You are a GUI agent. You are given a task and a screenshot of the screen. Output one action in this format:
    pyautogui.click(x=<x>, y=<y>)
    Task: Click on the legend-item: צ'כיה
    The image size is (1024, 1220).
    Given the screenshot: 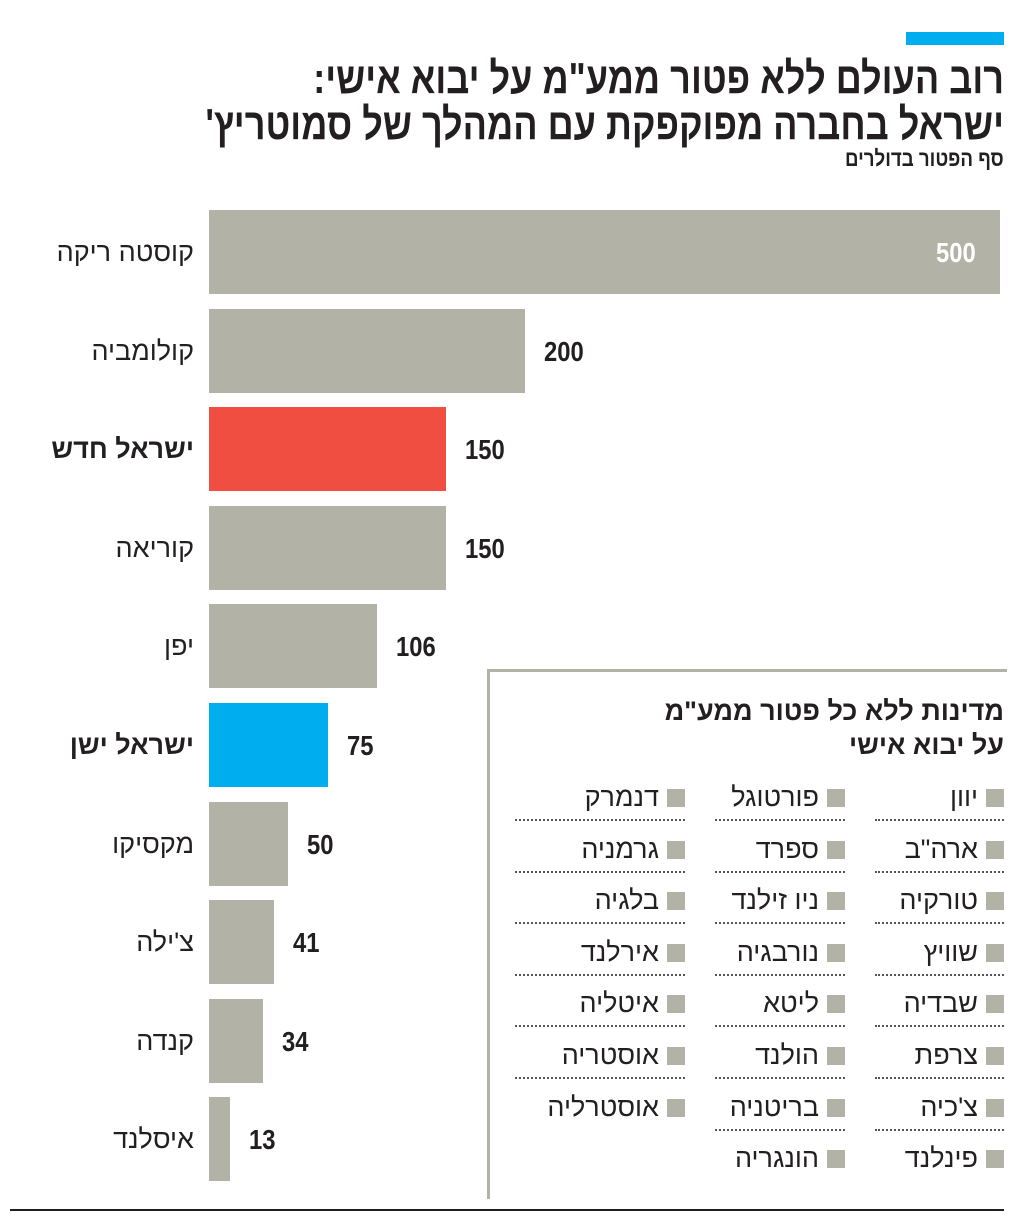 What is the action you would take?
    pyautogui.click(x=962, y=1107)
    